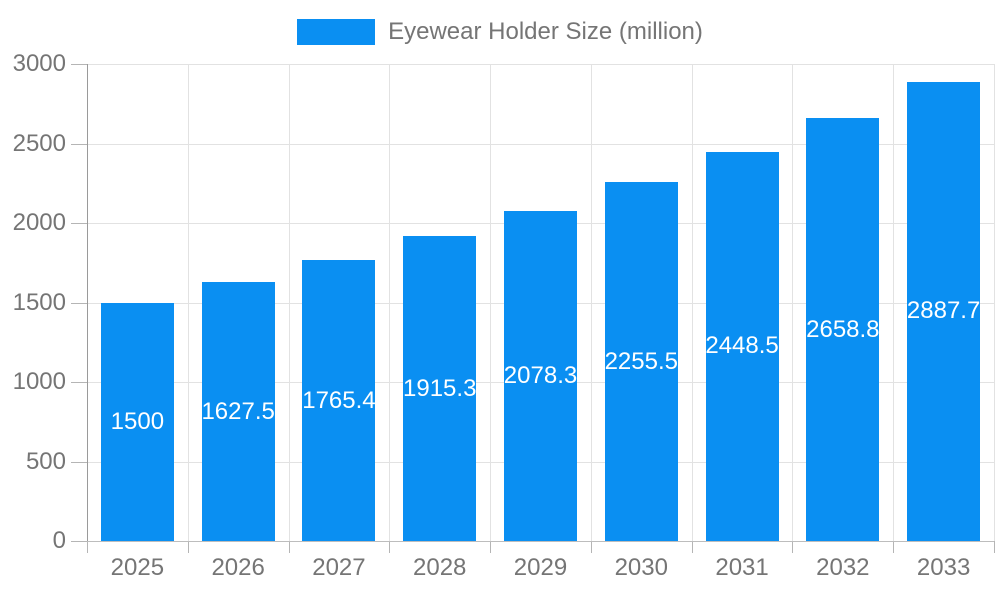  What do you see at coordinates (943, 567) in the screenshot?
I see `x-axis-category-label: 2033` at bounding box center [943, 567].